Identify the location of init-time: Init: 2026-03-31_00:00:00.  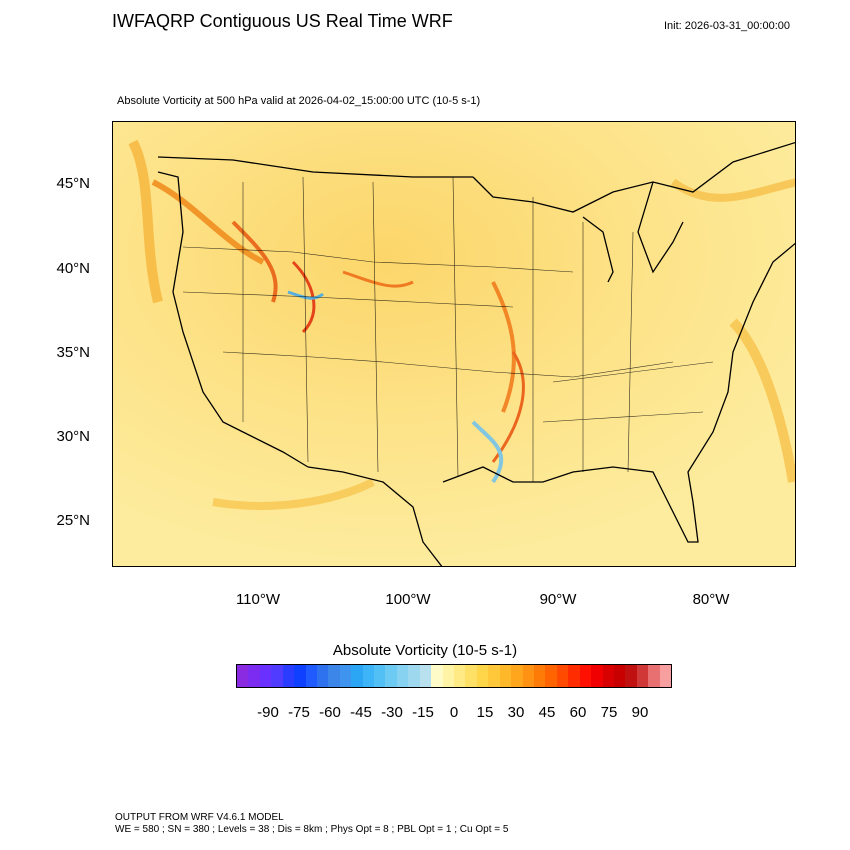
(727, 26).